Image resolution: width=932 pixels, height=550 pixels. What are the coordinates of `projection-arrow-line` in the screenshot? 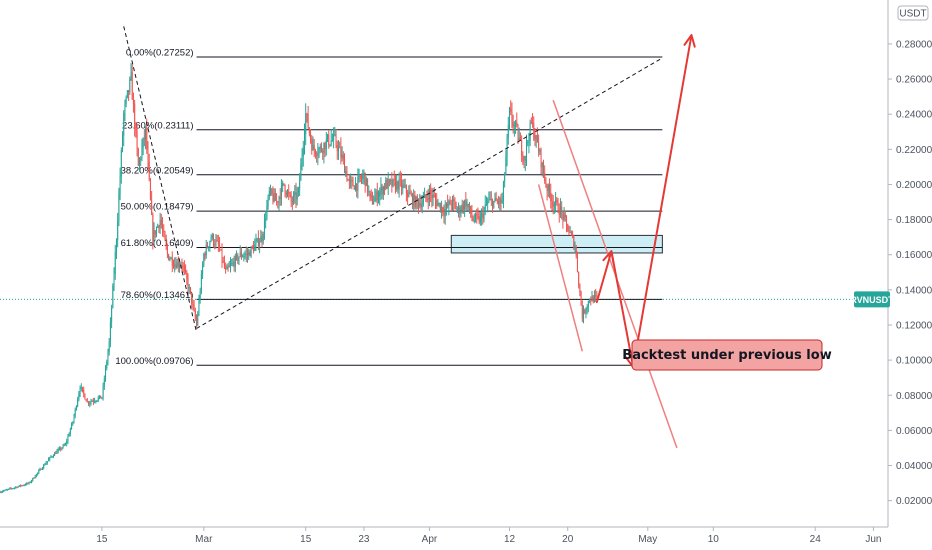 It's located at (662, 201).